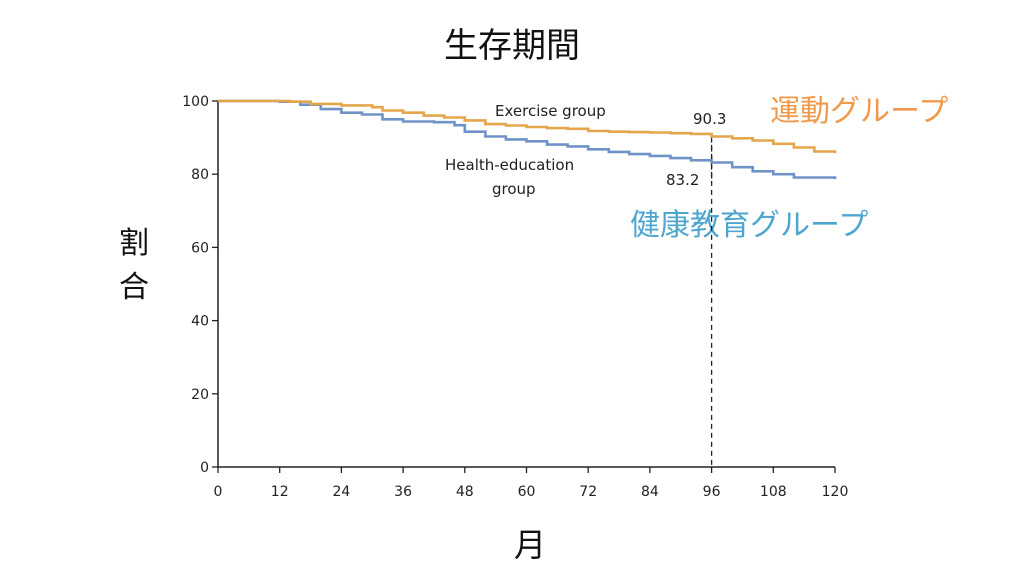  Describe the element at coordinates (134, 265) in the screenshot. I see `y-axis-label: 割合` at that location.